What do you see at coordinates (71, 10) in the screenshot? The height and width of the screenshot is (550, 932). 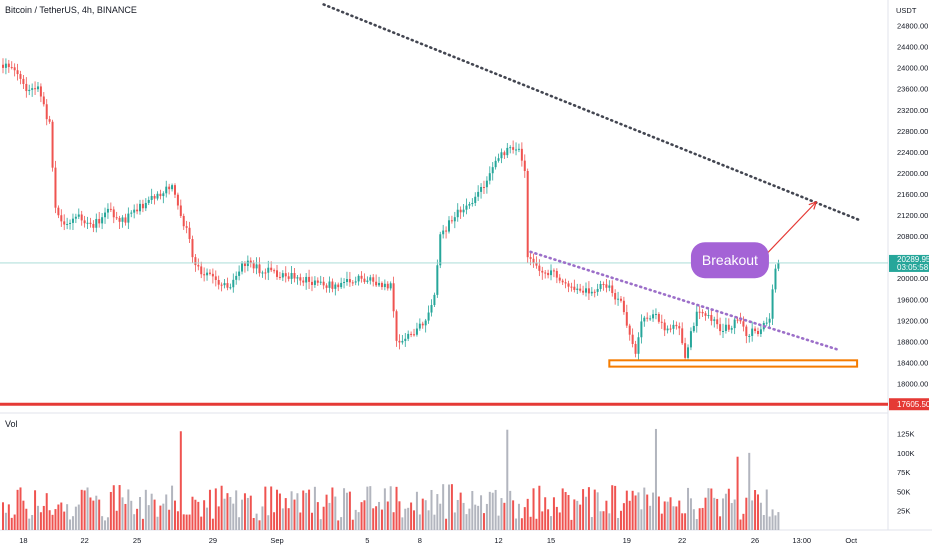 I see `symbol-title: Bitcoin / TetherUS, 4h, BINANCE` at bounding box center [71, 10].